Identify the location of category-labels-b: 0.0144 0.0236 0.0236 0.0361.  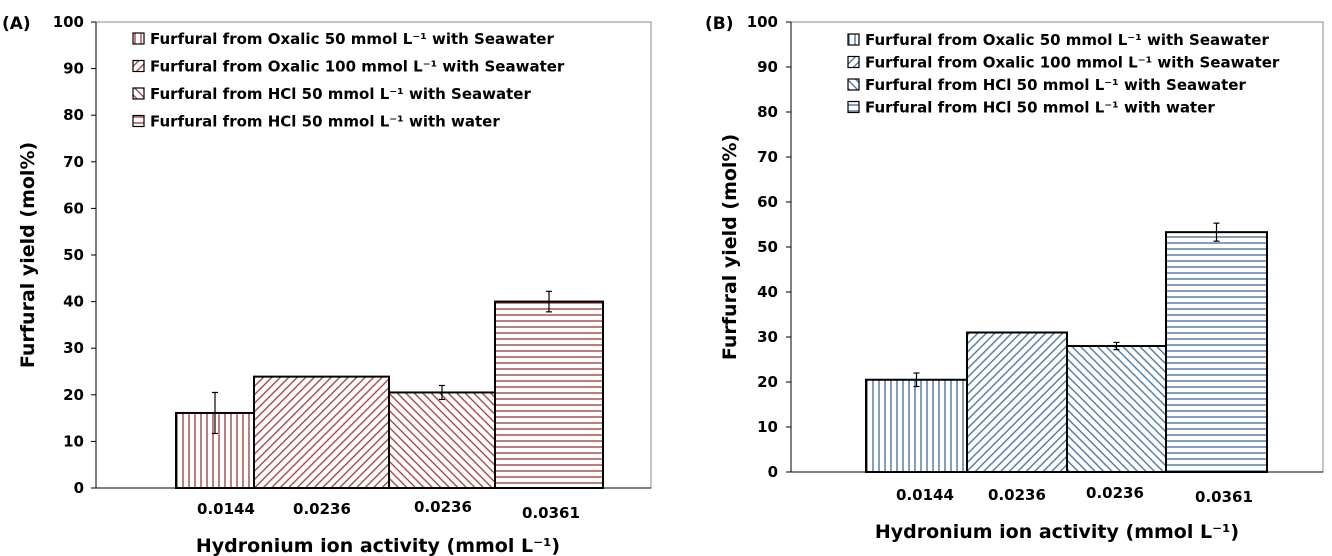
(1074, 495).